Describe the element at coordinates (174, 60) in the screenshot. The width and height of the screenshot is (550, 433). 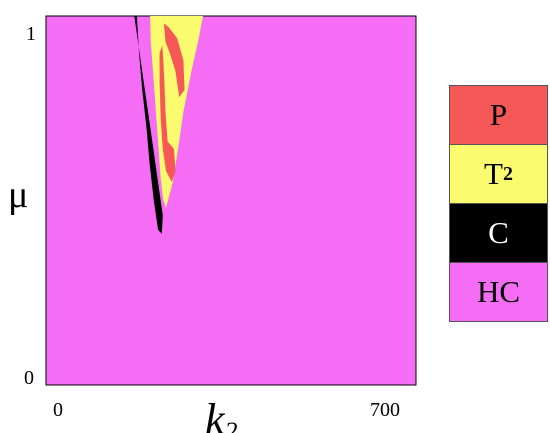
I see `region-p-arc` at that location.